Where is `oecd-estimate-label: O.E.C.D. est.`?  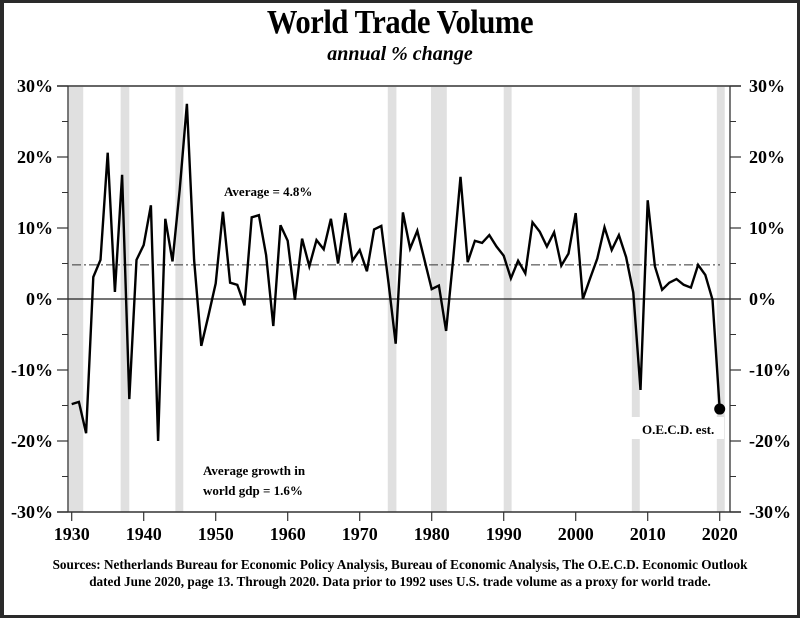
oecd-estimate-label: O.E.C.D. est. is located at coordinates (678, 429).